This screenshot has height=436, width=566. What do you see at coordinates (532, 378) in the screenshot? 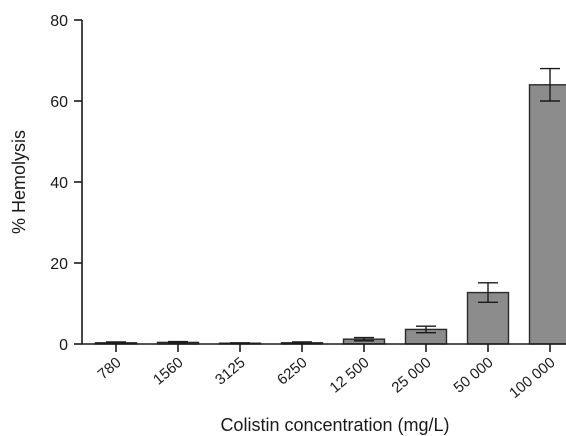
I see `x-tick-label: 100 000` at bounding box center [532, 378].